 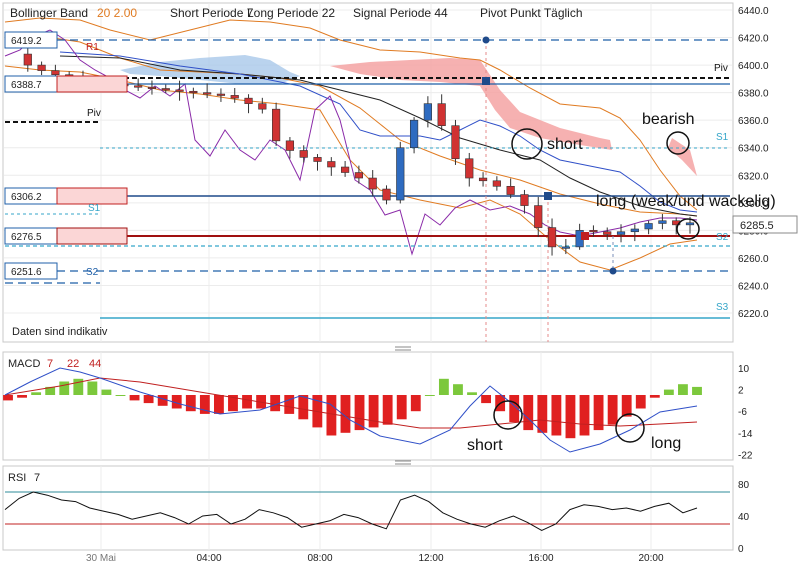 What do you see at coordinates (753, 94) in the screenshot?
I see `price-axis-label: 6380.0` at bounding box center [753, 94].